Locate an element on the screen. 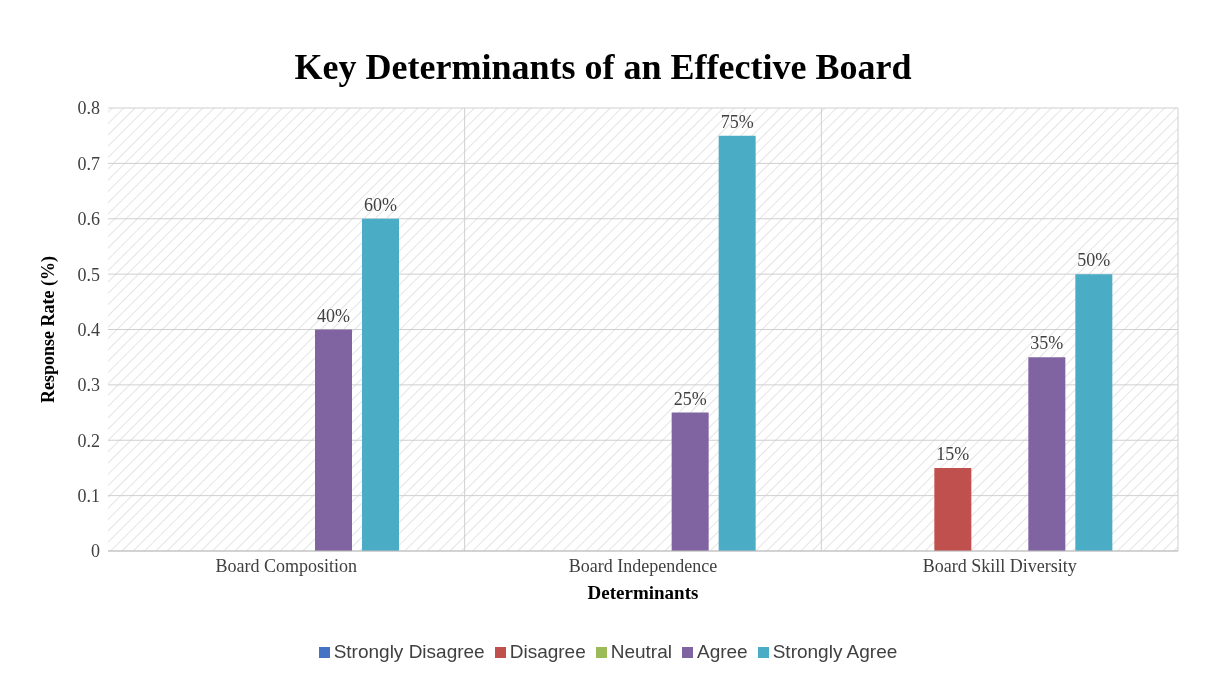 The height and width of the screenshot is (681, 1208). data-label: 25% is located at coordinates (690, 398).